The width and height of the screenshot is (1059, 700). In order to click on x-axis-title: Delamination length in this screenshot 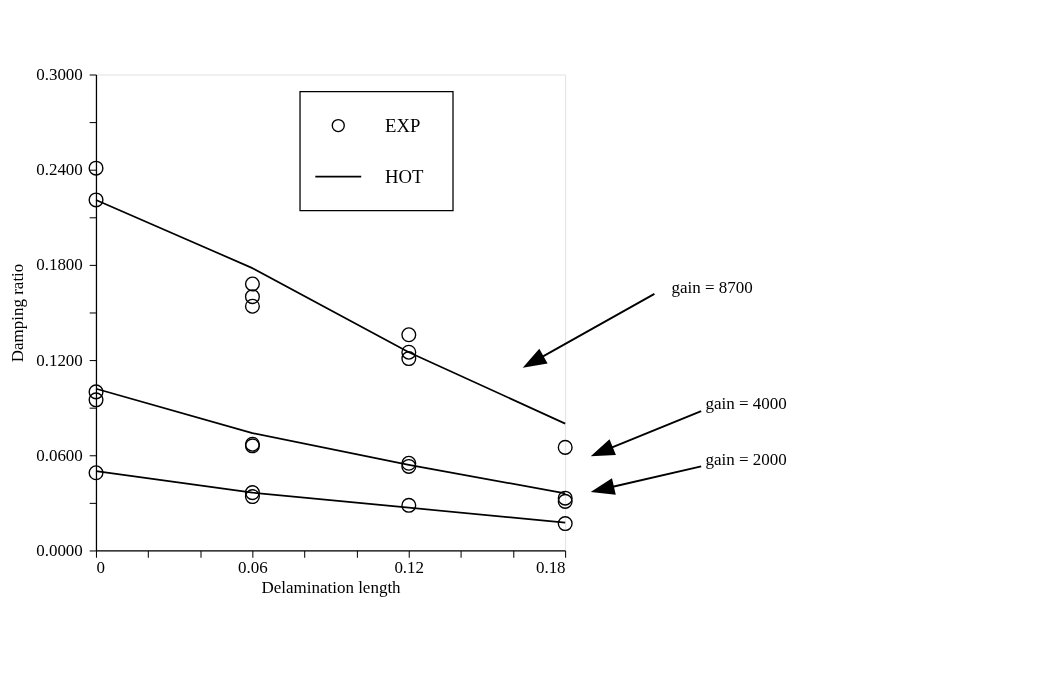, I will do `click(331, 588)`.